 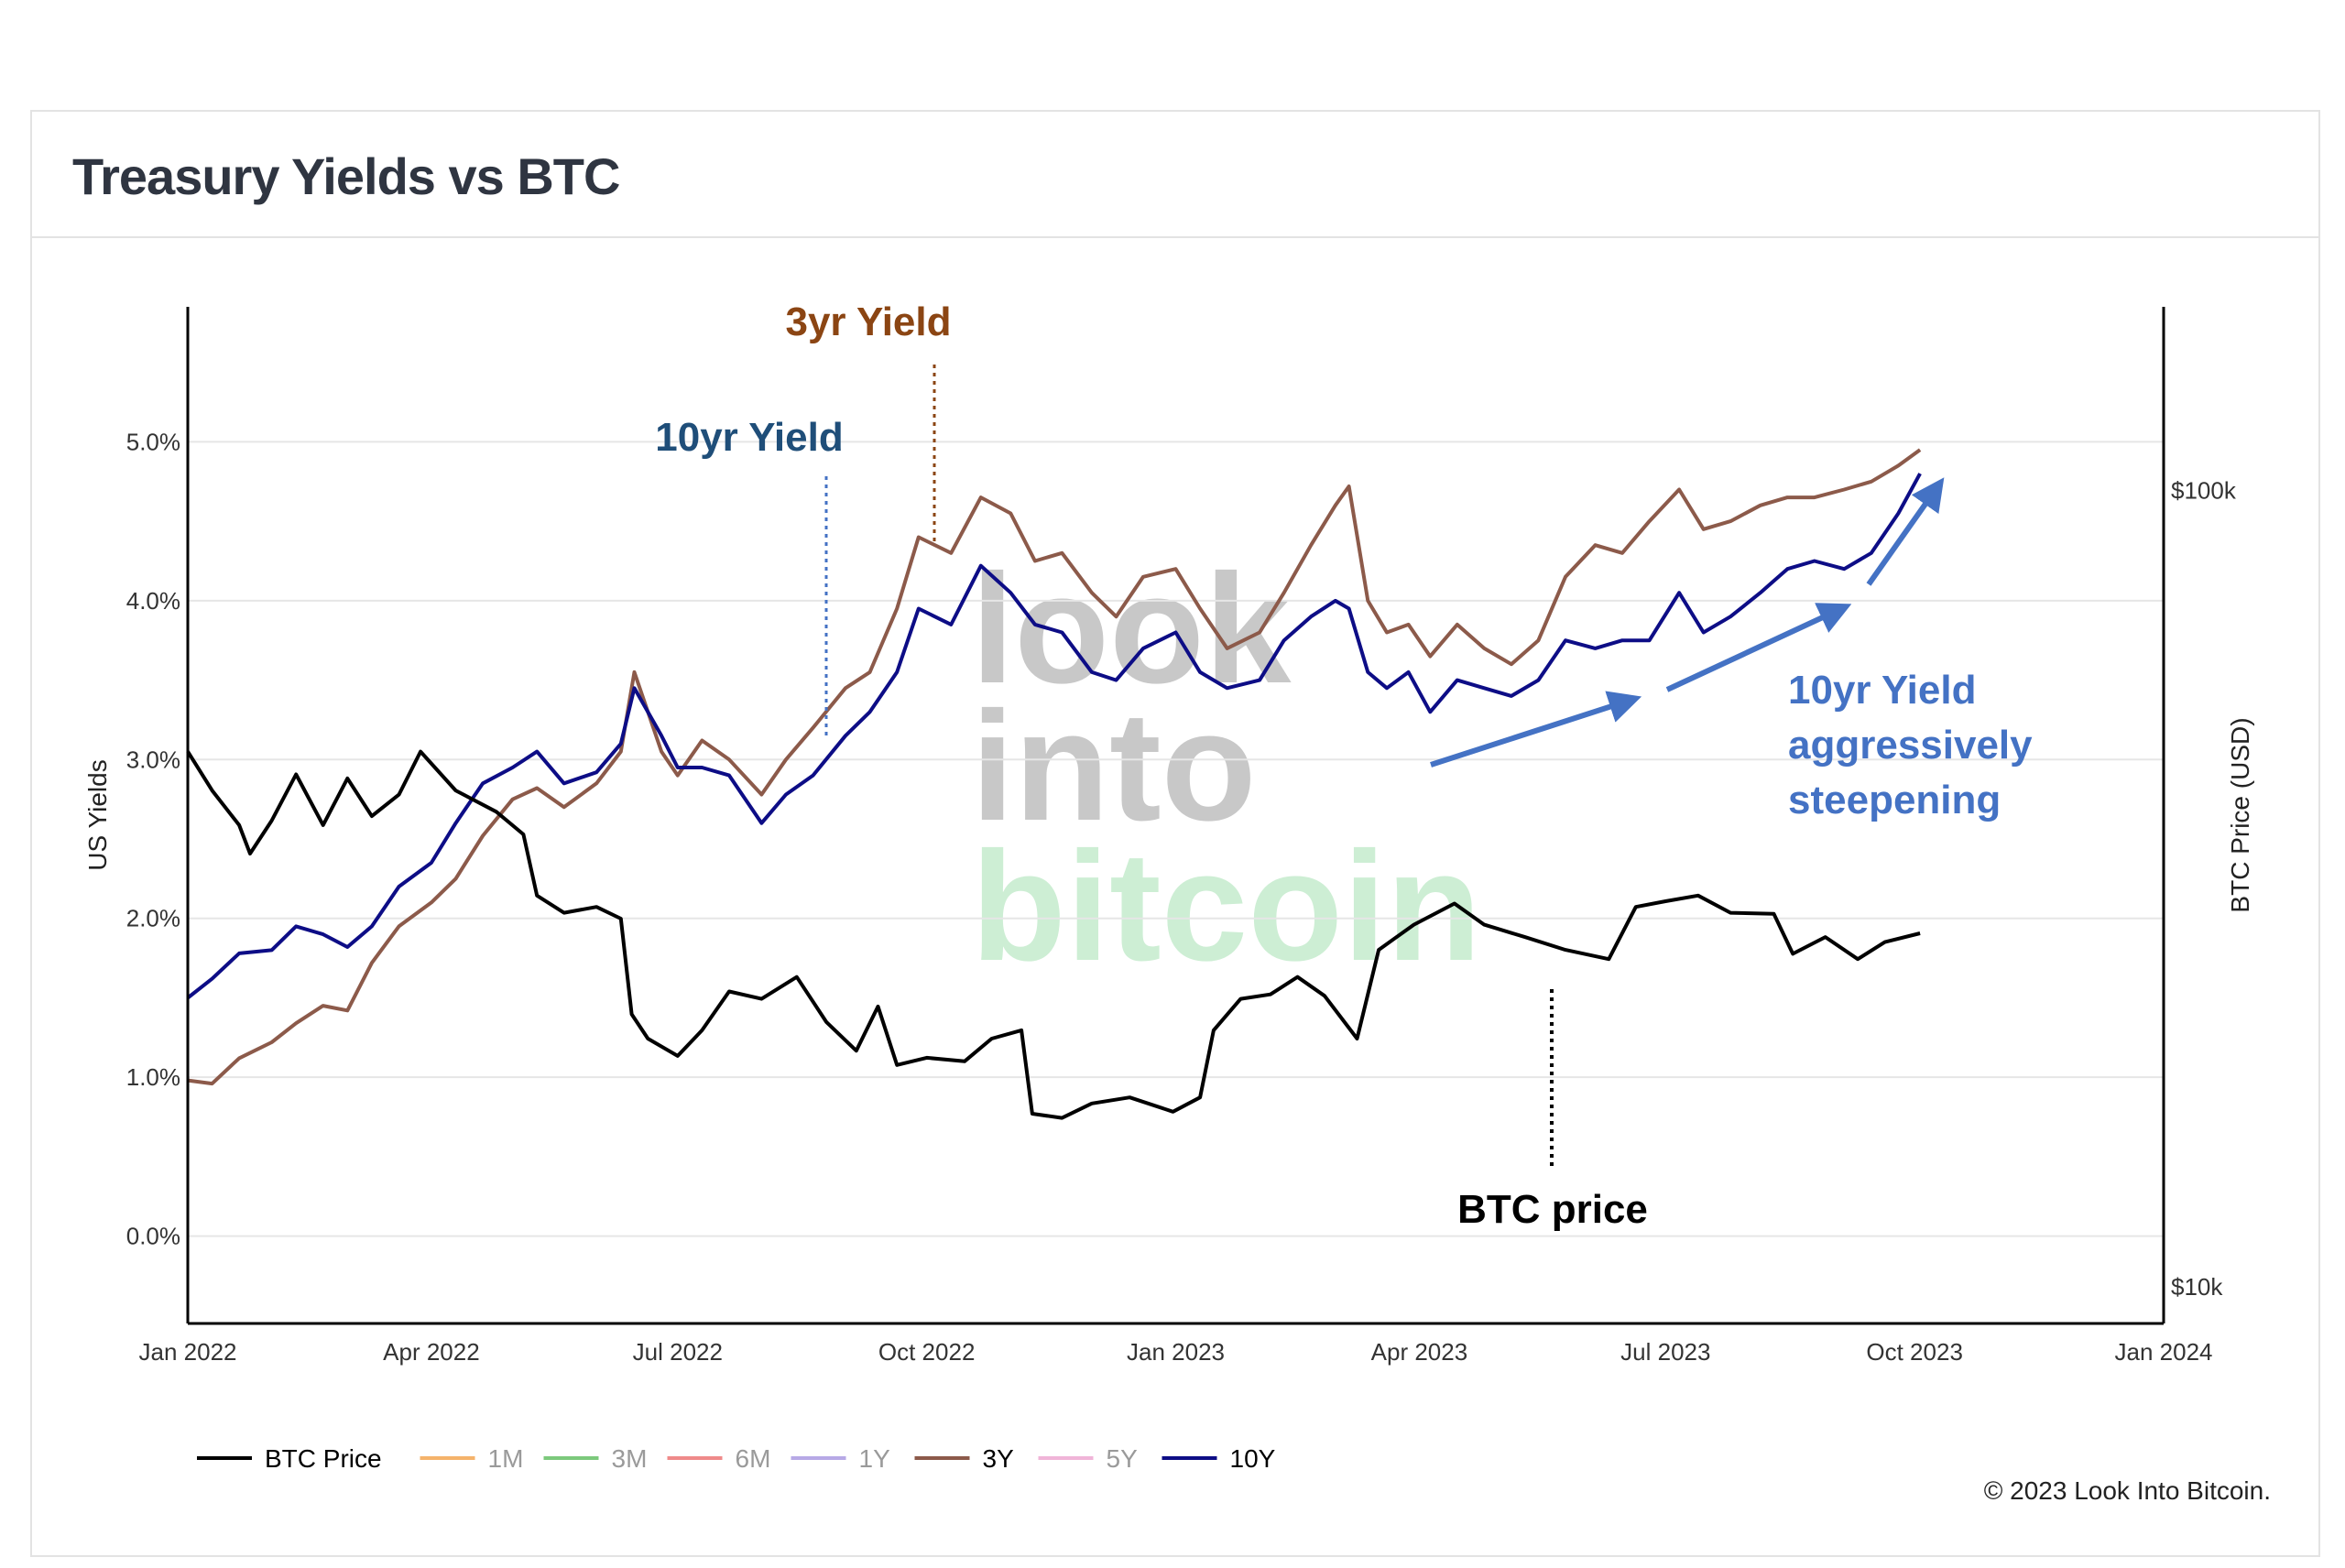 I want to click on annotation-10yr-yield: 10yr Yield, so click(x=749, y=437).